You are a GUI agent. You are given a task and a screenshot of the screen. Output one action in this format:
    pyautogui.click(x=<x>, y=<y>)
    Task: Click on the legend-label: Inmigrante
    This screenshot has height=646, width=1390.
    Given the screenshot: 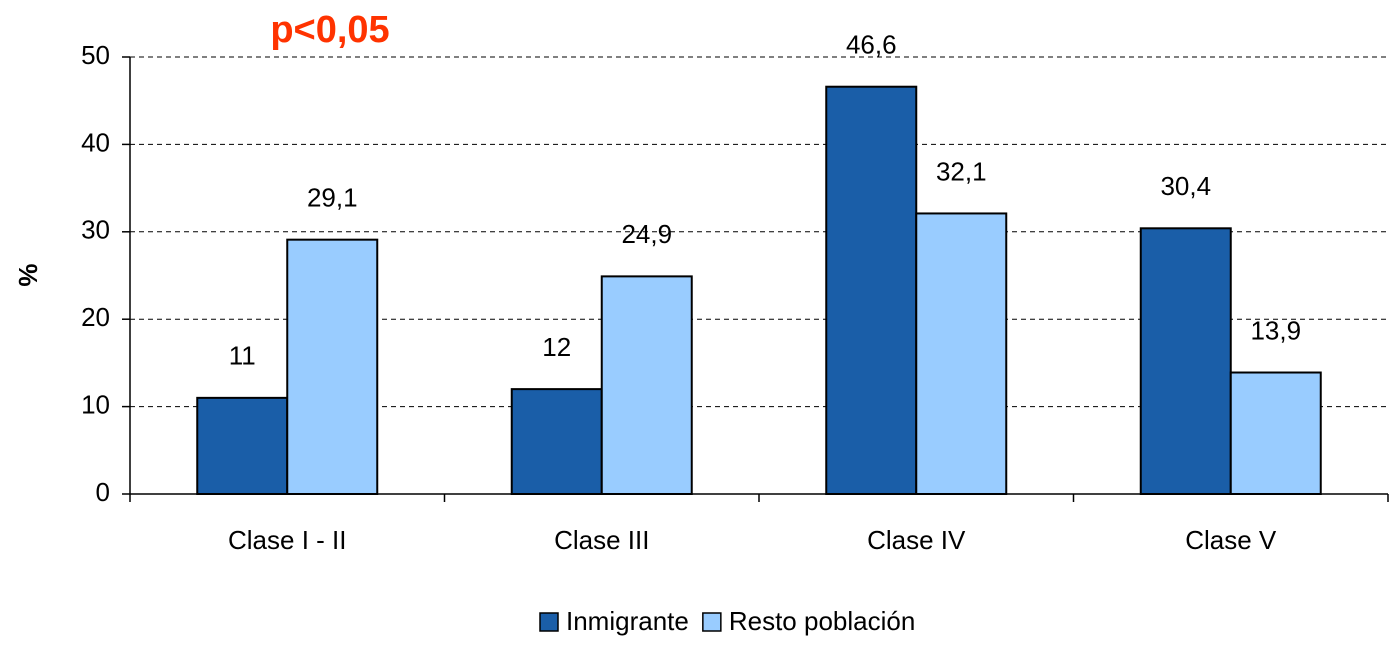 What is the action you would take?
    pyautogui.click(x=627, y=621)
    